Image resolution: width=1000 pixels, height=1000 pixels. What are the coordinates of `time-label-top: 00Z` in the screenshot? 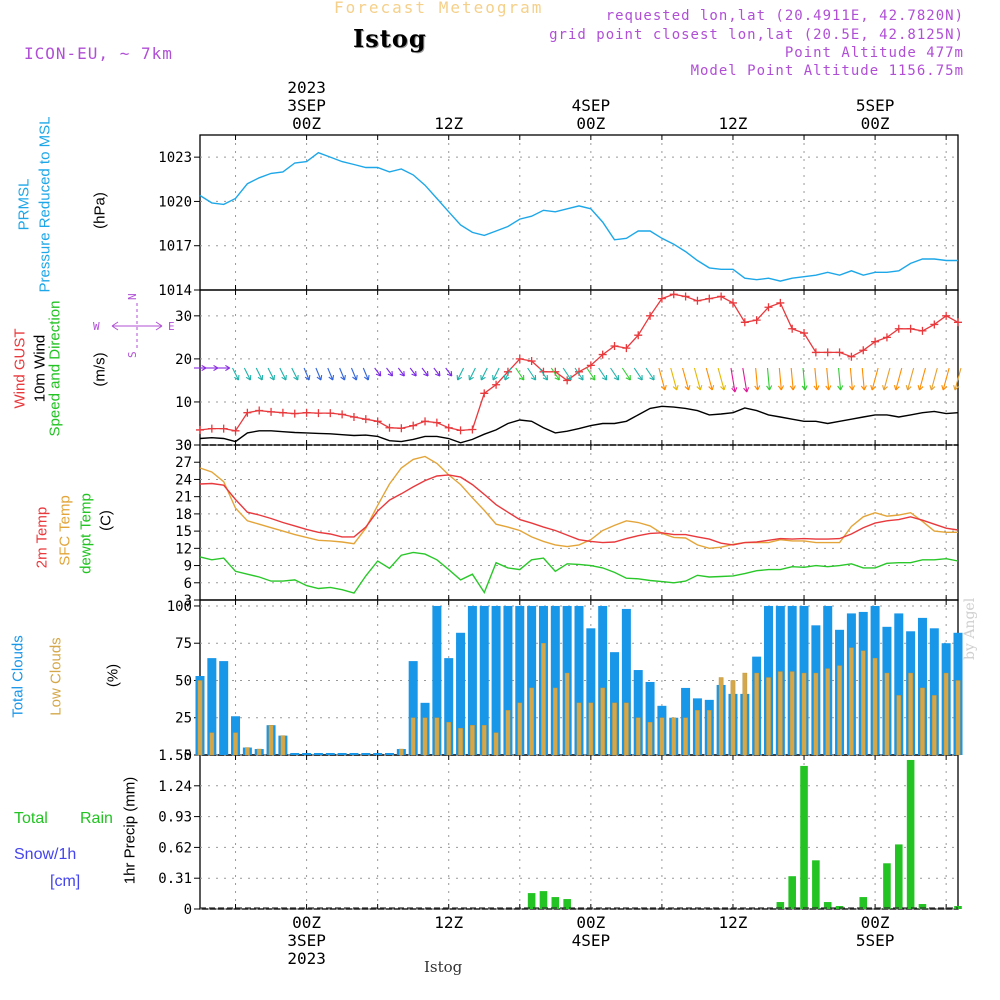 It's located at (590, 123).